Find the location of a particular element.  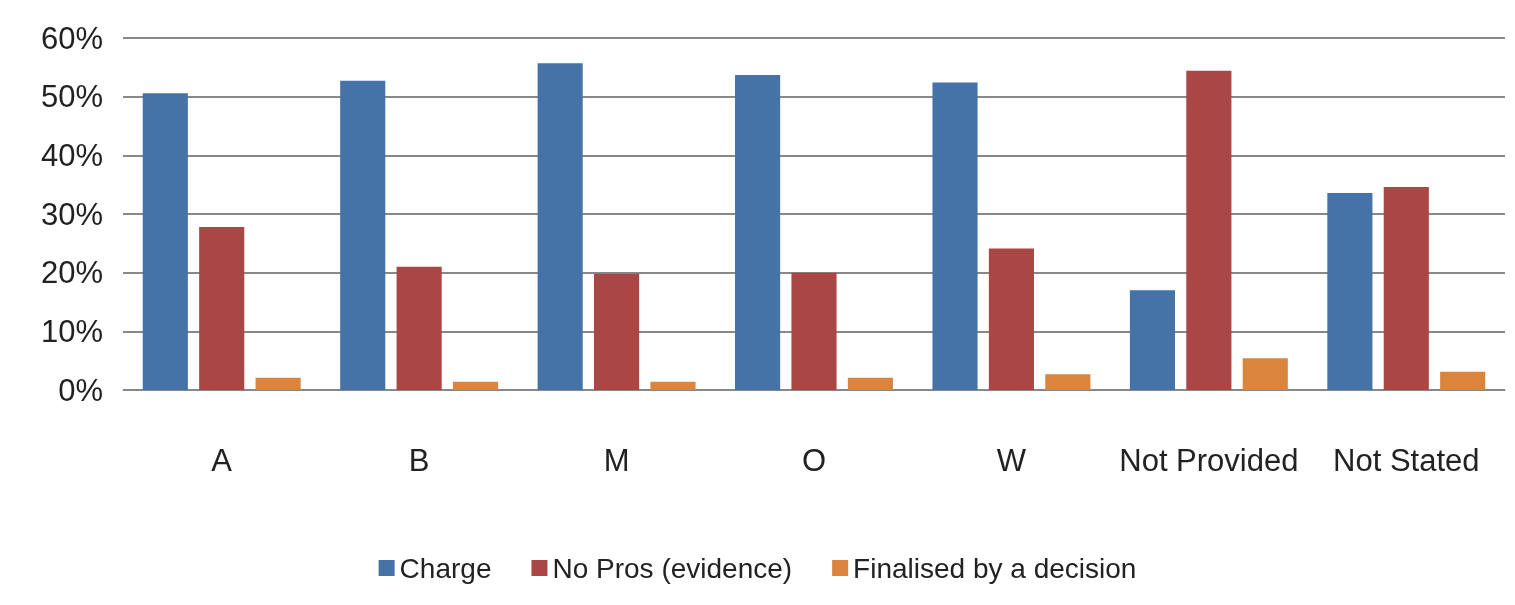

y-tick-label: 60% is located at coordinates (71, 38).